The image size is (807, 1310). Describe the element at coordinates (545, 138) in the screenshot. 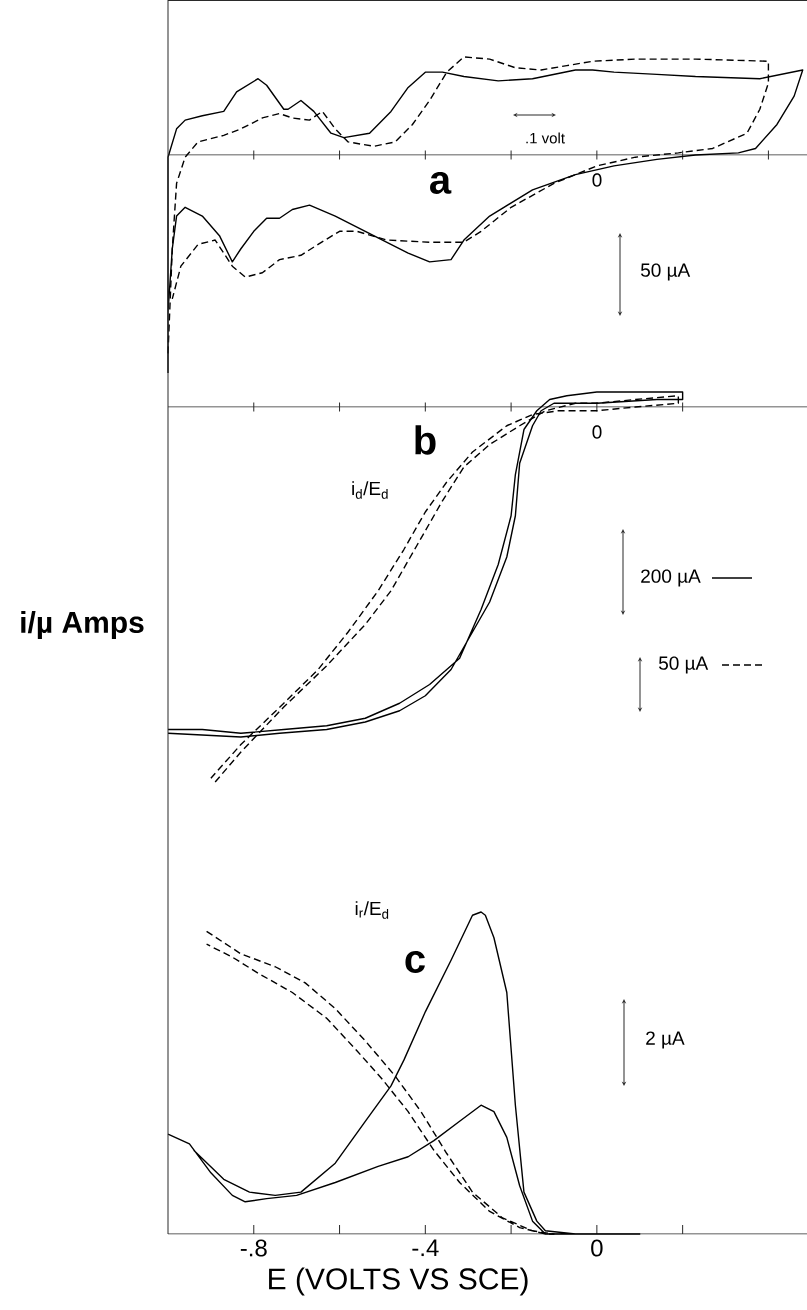

I see `annotation: .1 volt` at that location.